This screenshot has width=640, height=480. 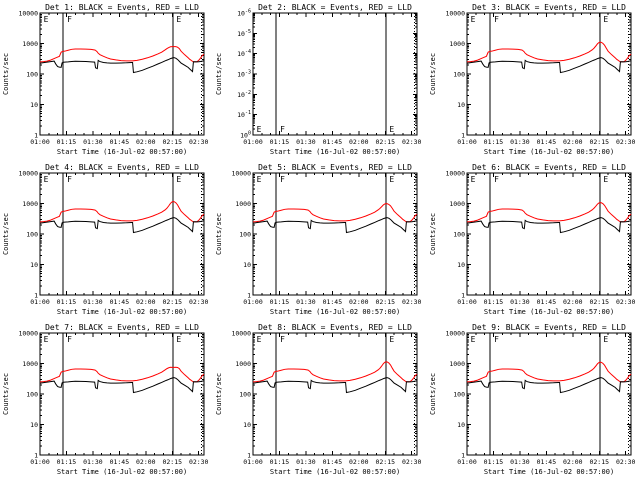 I want to click on panel-title: Det 9: BLACK = Events, RED = LLD, so click(x=549, y=327).